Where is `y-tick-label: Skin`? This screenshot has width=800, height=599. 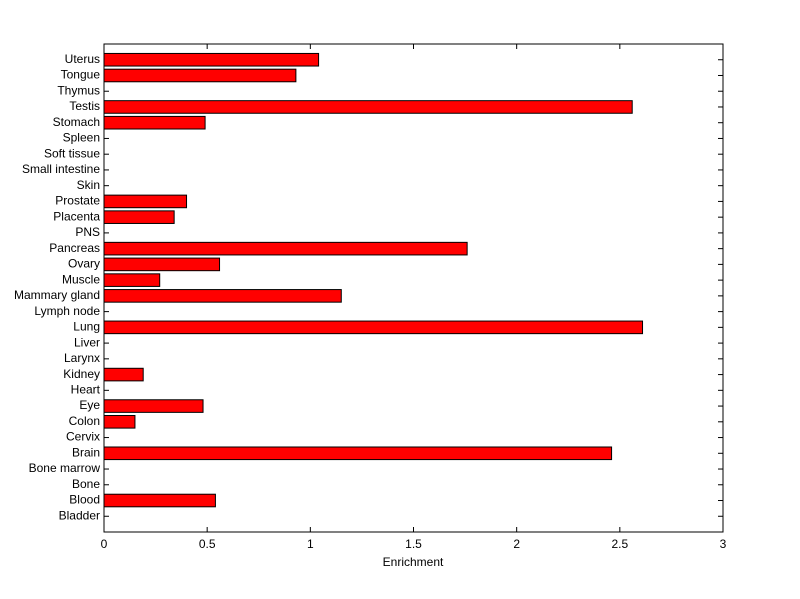
y-tick-label: Skin is located at coordinates (88, 185).